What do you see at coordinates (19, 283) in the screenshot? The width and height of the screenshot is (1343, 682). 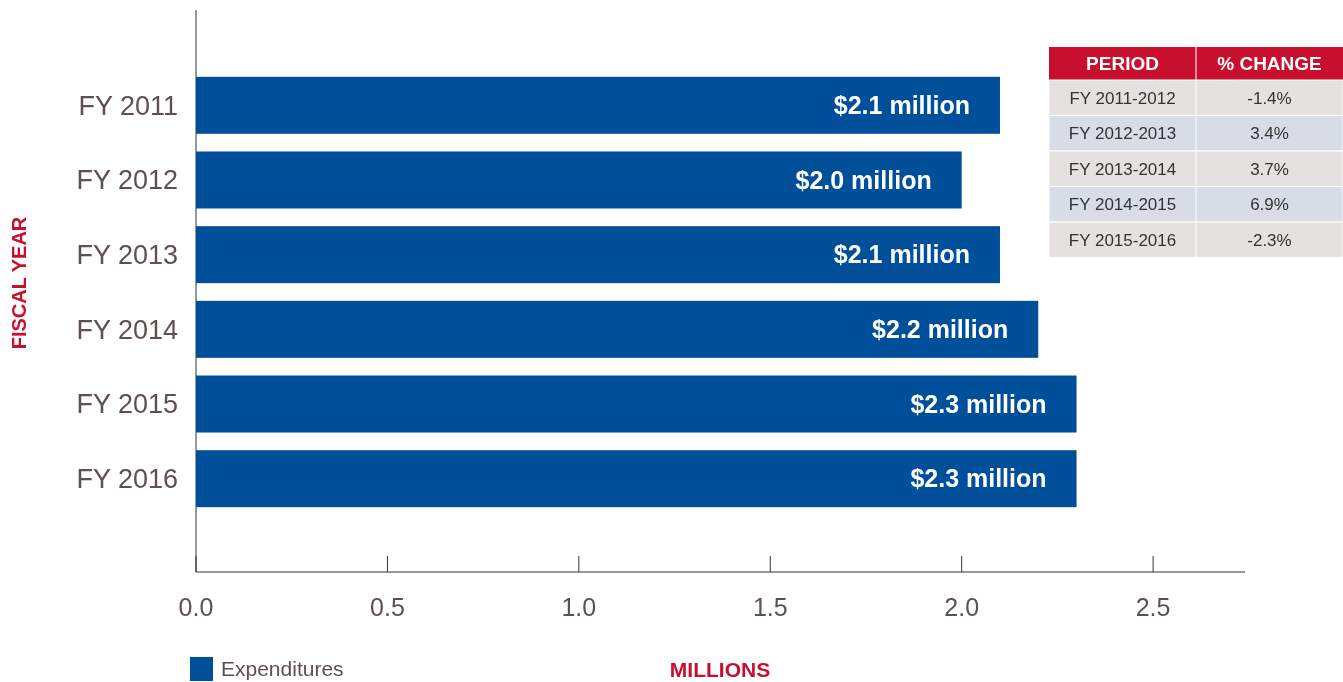 I see `y-axis-title: FISCAL YEAR` at bounding box center [19, 283].